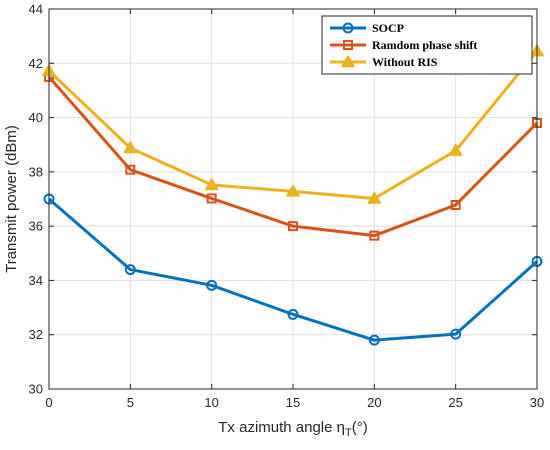 The image size is (550, 450). I want to click on y-tick-label: 40, so click(36, 117).